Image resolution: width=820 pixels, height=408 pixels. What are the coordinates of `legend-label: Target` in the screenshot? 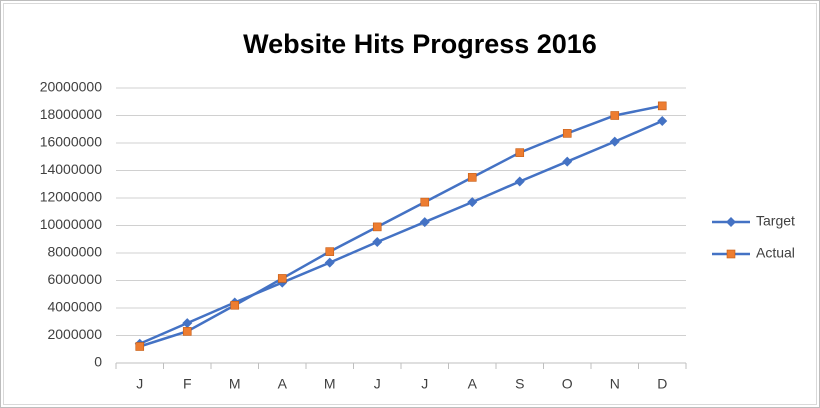 It's located at (775, 221).